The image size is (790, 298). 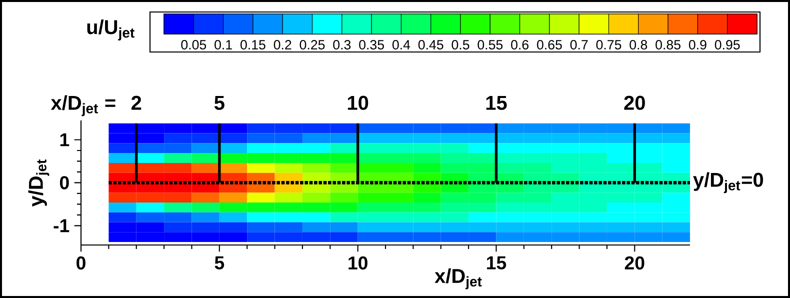 I want to click on y-axis-title: y/D$_{jet}$, so click(x=39, y=183).